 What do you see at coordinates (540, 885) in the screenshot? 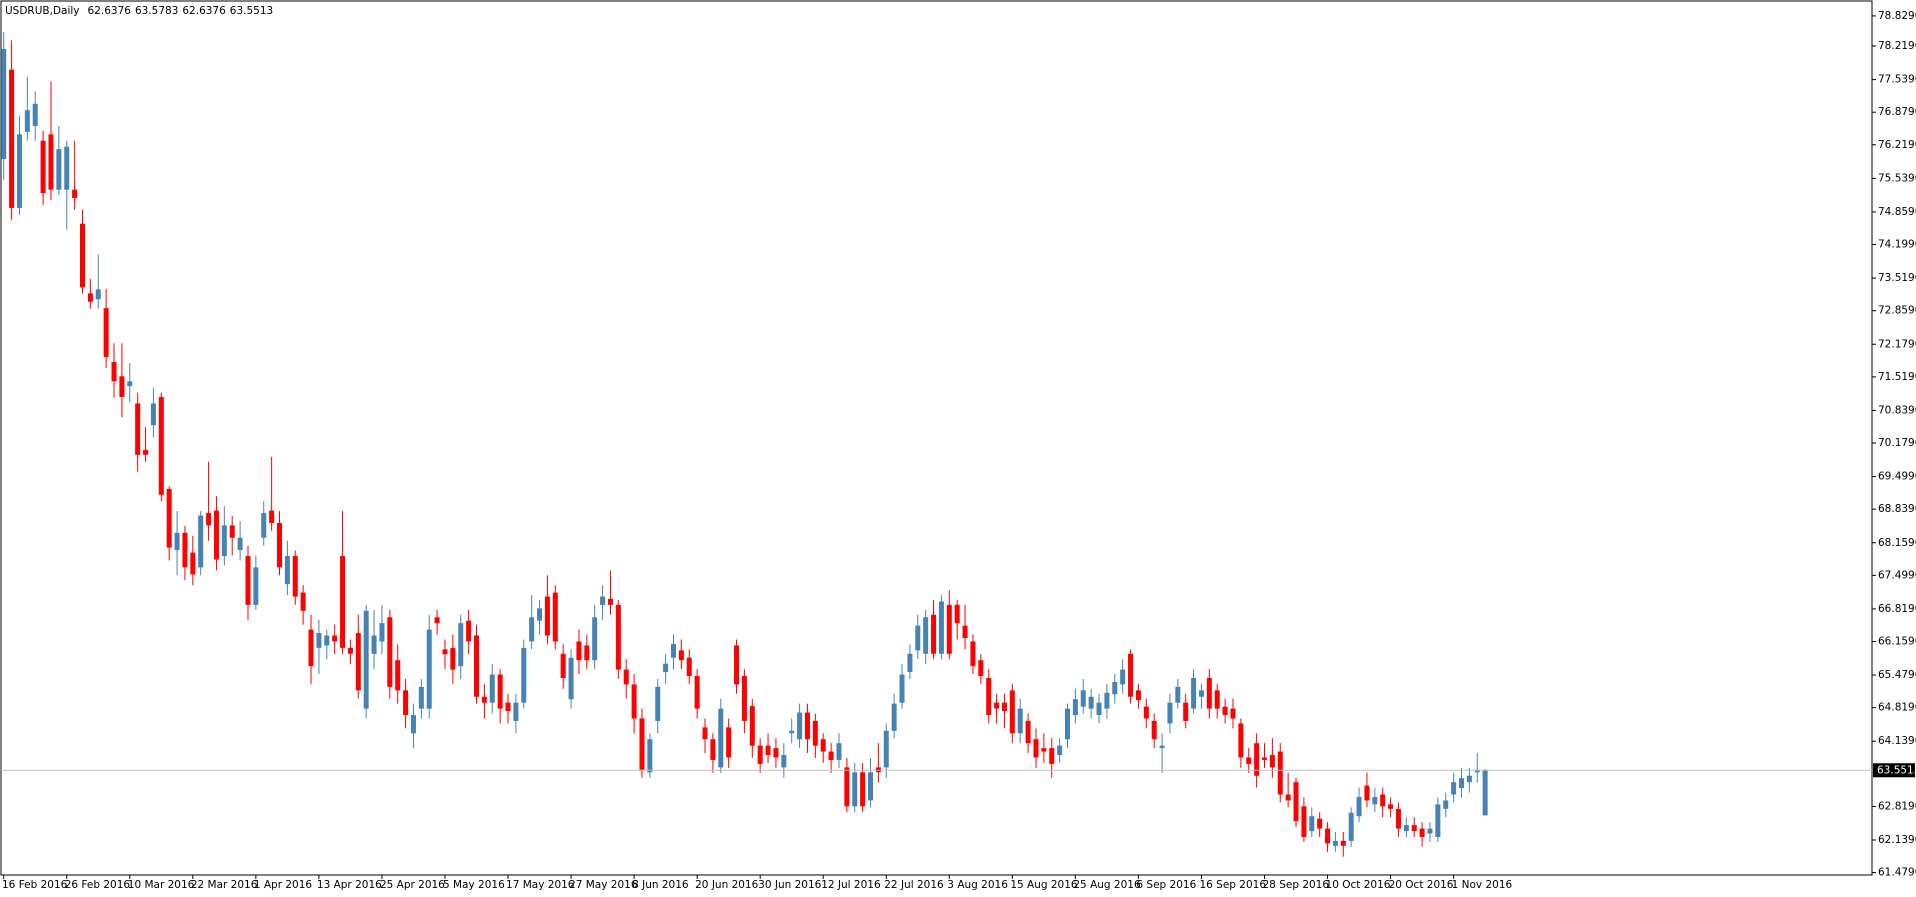
I see `x-tick-label: 17 May 2016` at bounding box center [540, 885].